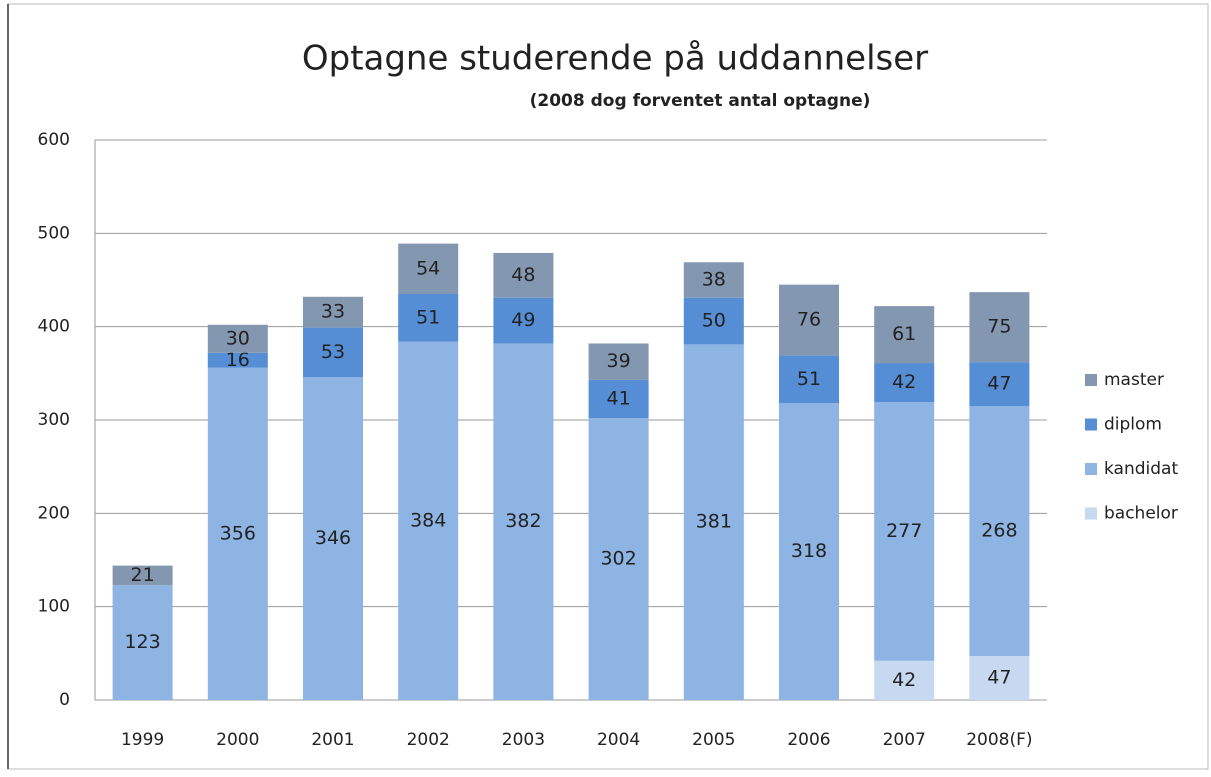 This screenshot has width=1211, height=777. I want to click on data-label: 53, so click(333, 352).